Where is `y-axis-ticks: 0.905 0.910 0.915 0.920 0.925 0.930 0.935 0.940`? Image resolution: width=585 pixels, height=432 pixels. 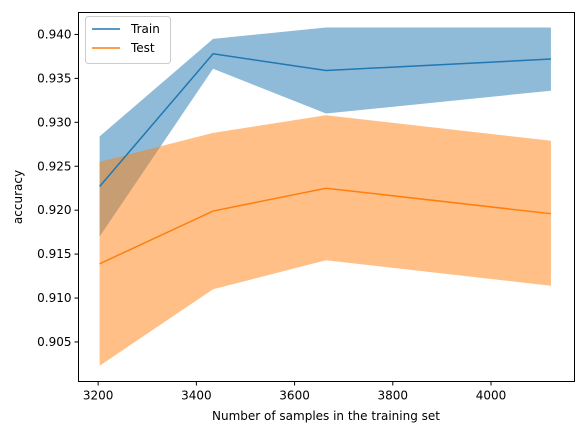 y-axis-ticks: 0.905 0.910 0.915 0.920 0.925 0.930 0.935 0.940 is located at coordinates (58, 188).